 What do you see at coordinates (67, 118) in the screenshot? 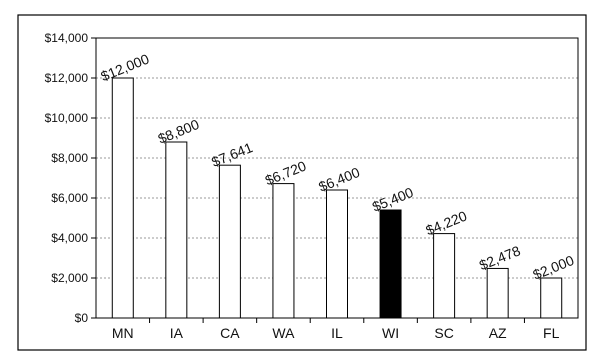
I see `y-tick-label: $10,000` at bounding box center [67, 118].